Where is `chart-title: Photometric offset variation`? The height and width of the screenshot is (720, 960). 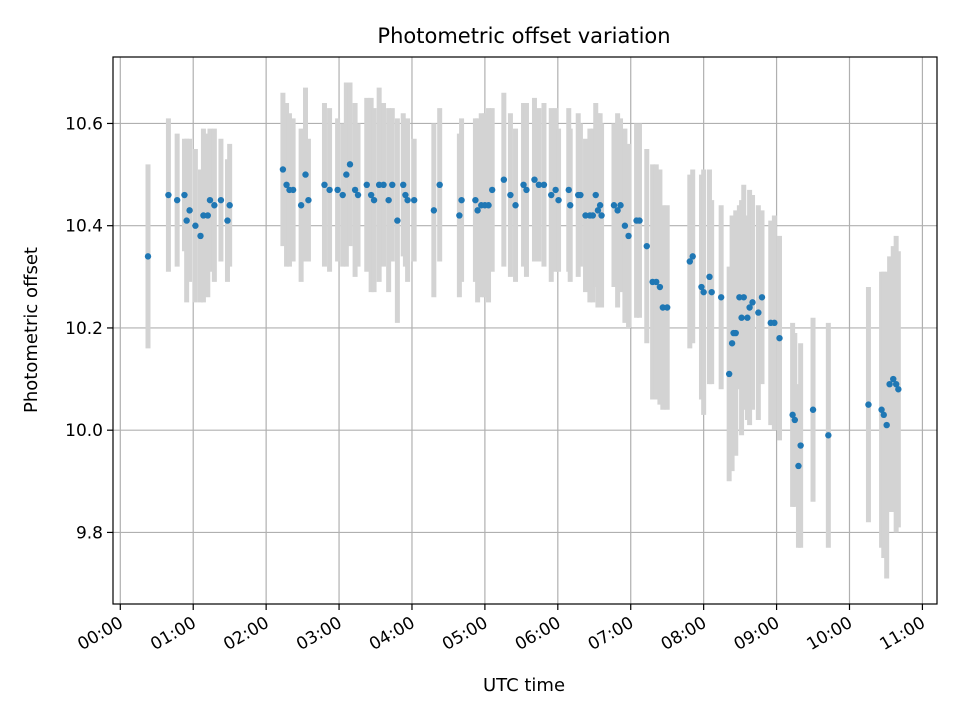
chart-title: Photometric offset variation is located at coordinates (523, 36).